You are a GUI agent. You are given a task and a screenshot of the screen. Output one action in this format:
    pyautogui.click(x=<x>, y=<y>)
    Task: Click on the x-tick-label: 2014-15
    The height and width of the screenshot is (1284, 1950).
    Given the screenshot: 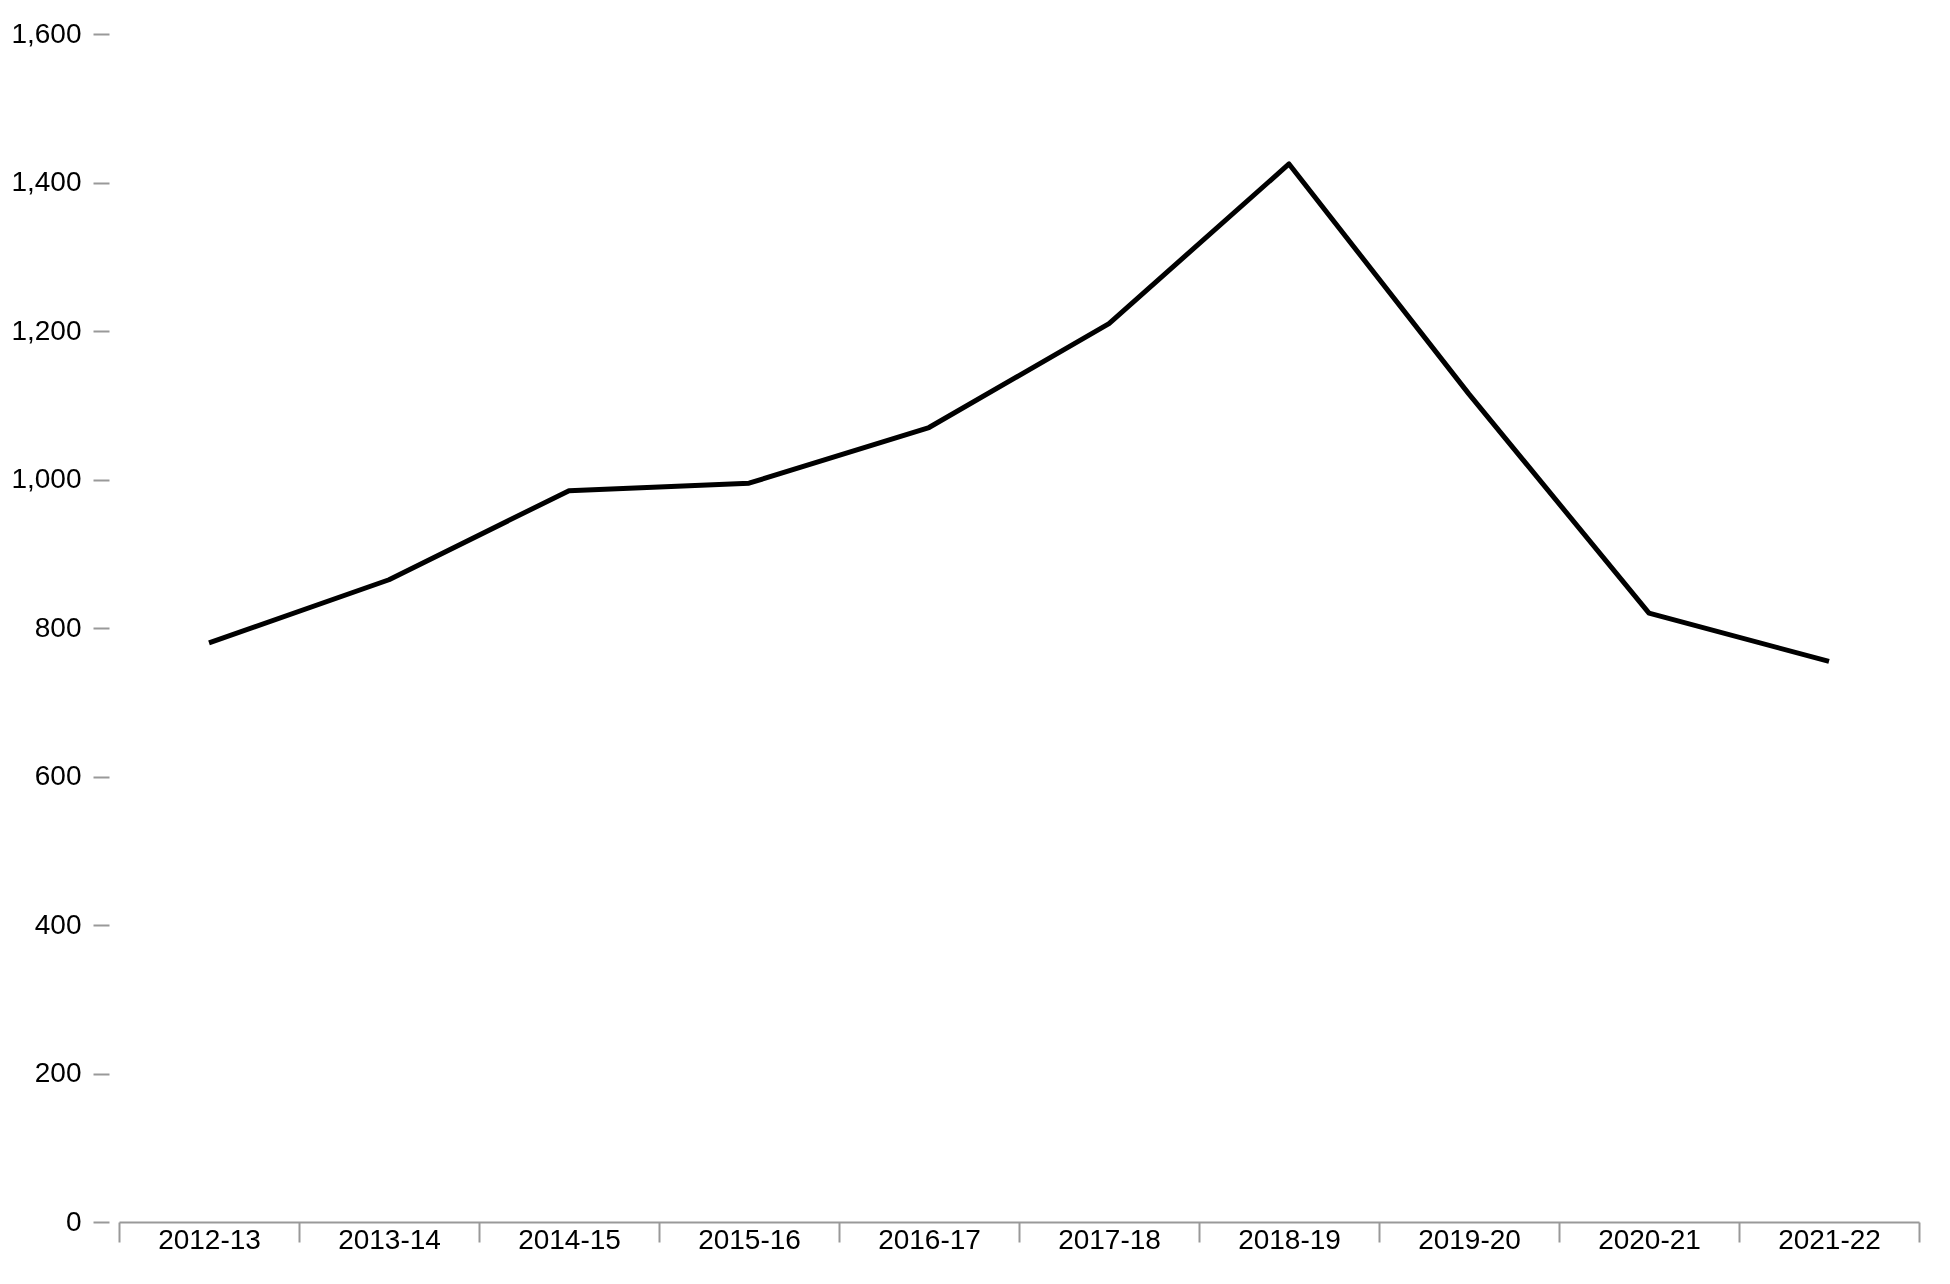 What is the action you would take?
    pyautogui.click(x=569, y=1239)
    